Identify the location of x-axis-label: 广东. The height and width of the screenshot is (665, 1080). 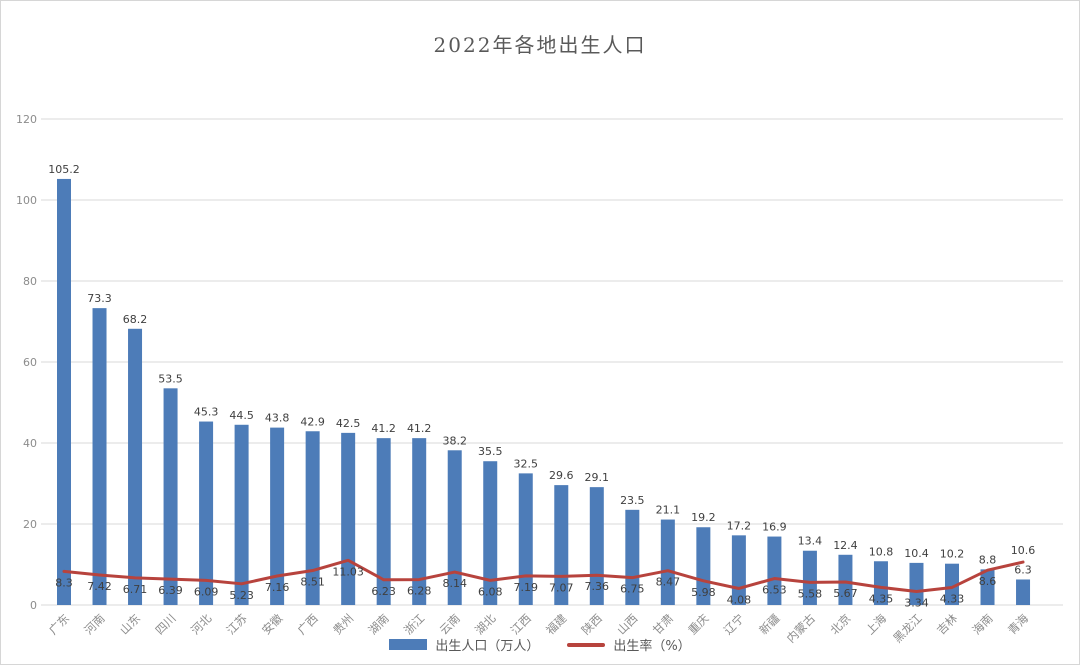
(59, 624).